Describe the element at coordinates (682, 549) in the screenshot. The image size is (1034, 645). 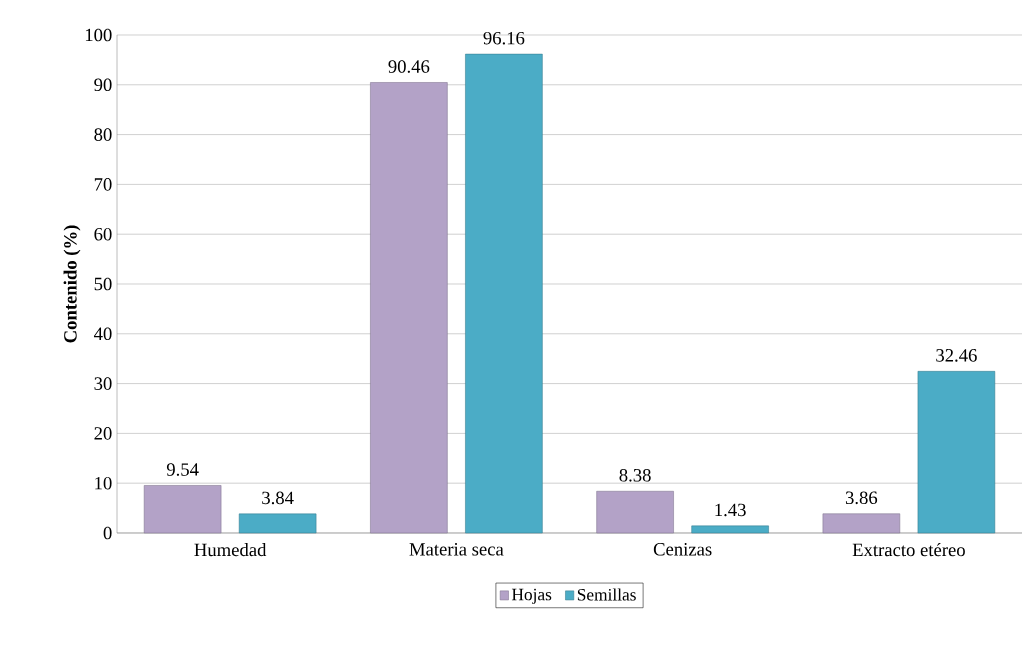
I see `x-tick-label: Cenizas` at that location.